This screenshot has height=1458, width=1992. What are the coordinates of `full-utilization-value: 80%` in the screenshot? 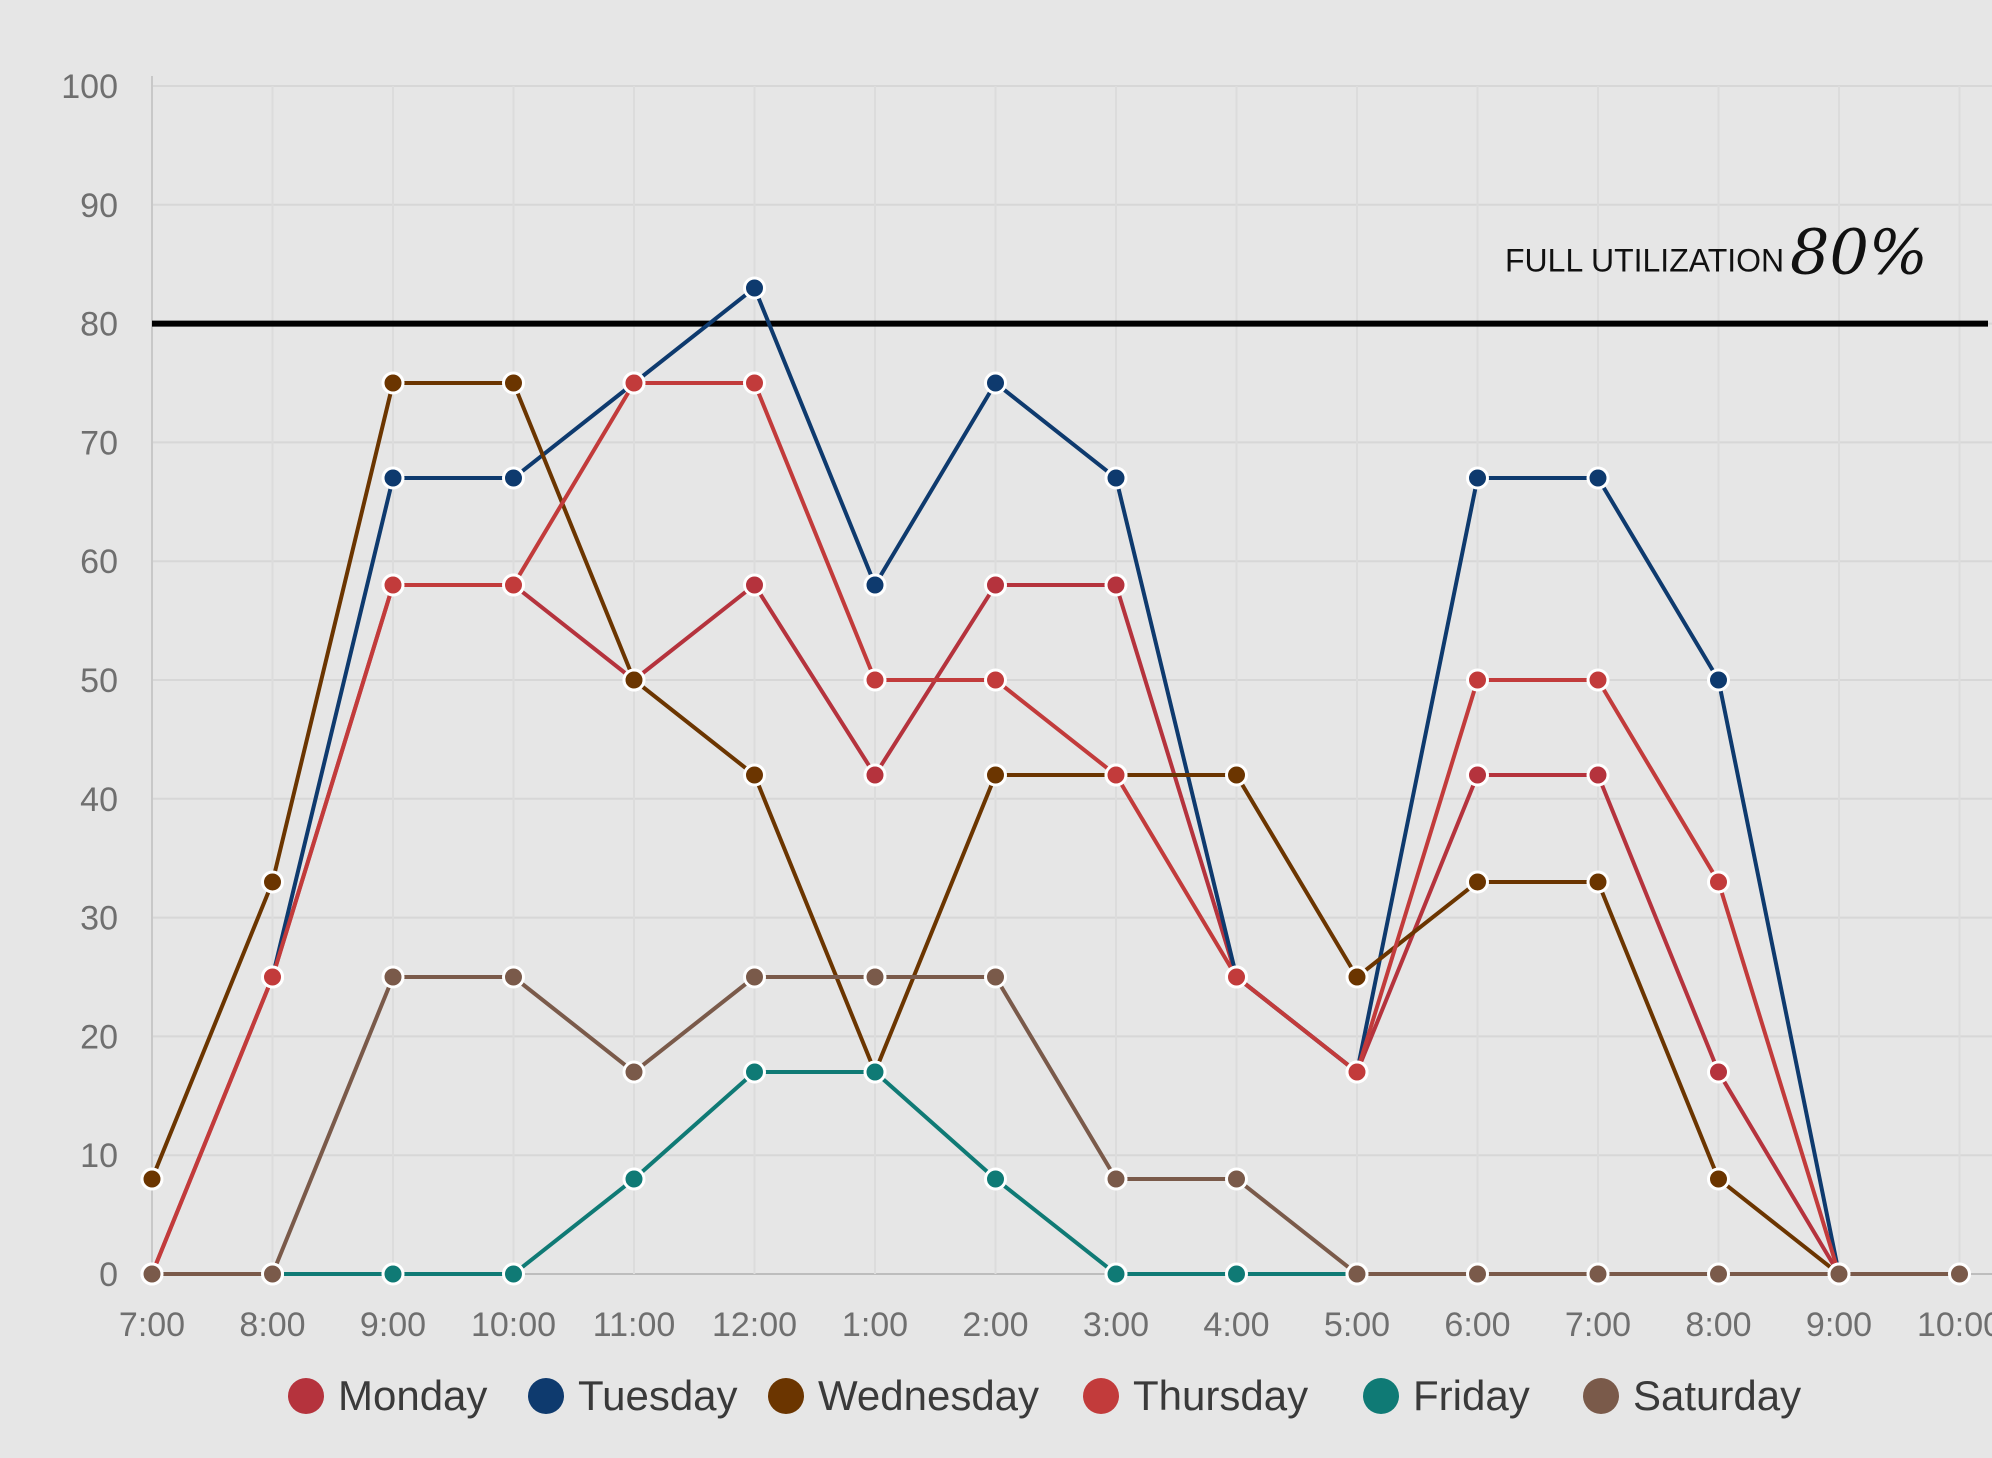 It's located at (1859, 252).